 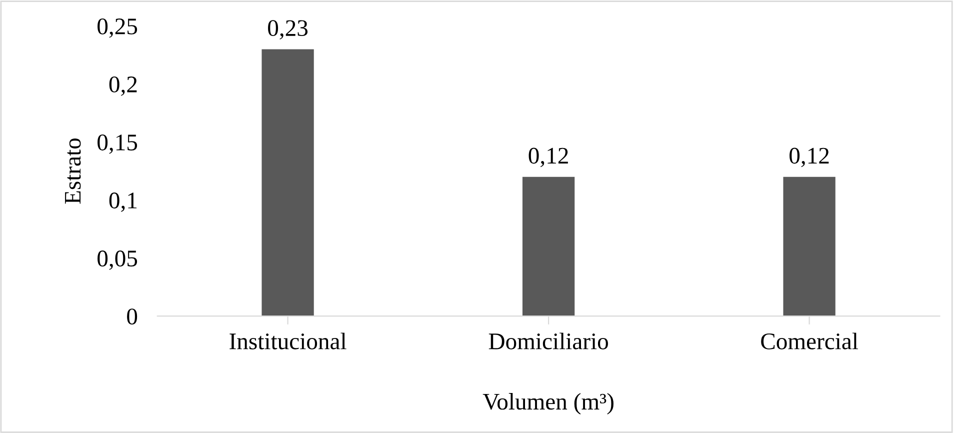 I want to click on y-tick-label: 0,15, so click(x=118, y=144).